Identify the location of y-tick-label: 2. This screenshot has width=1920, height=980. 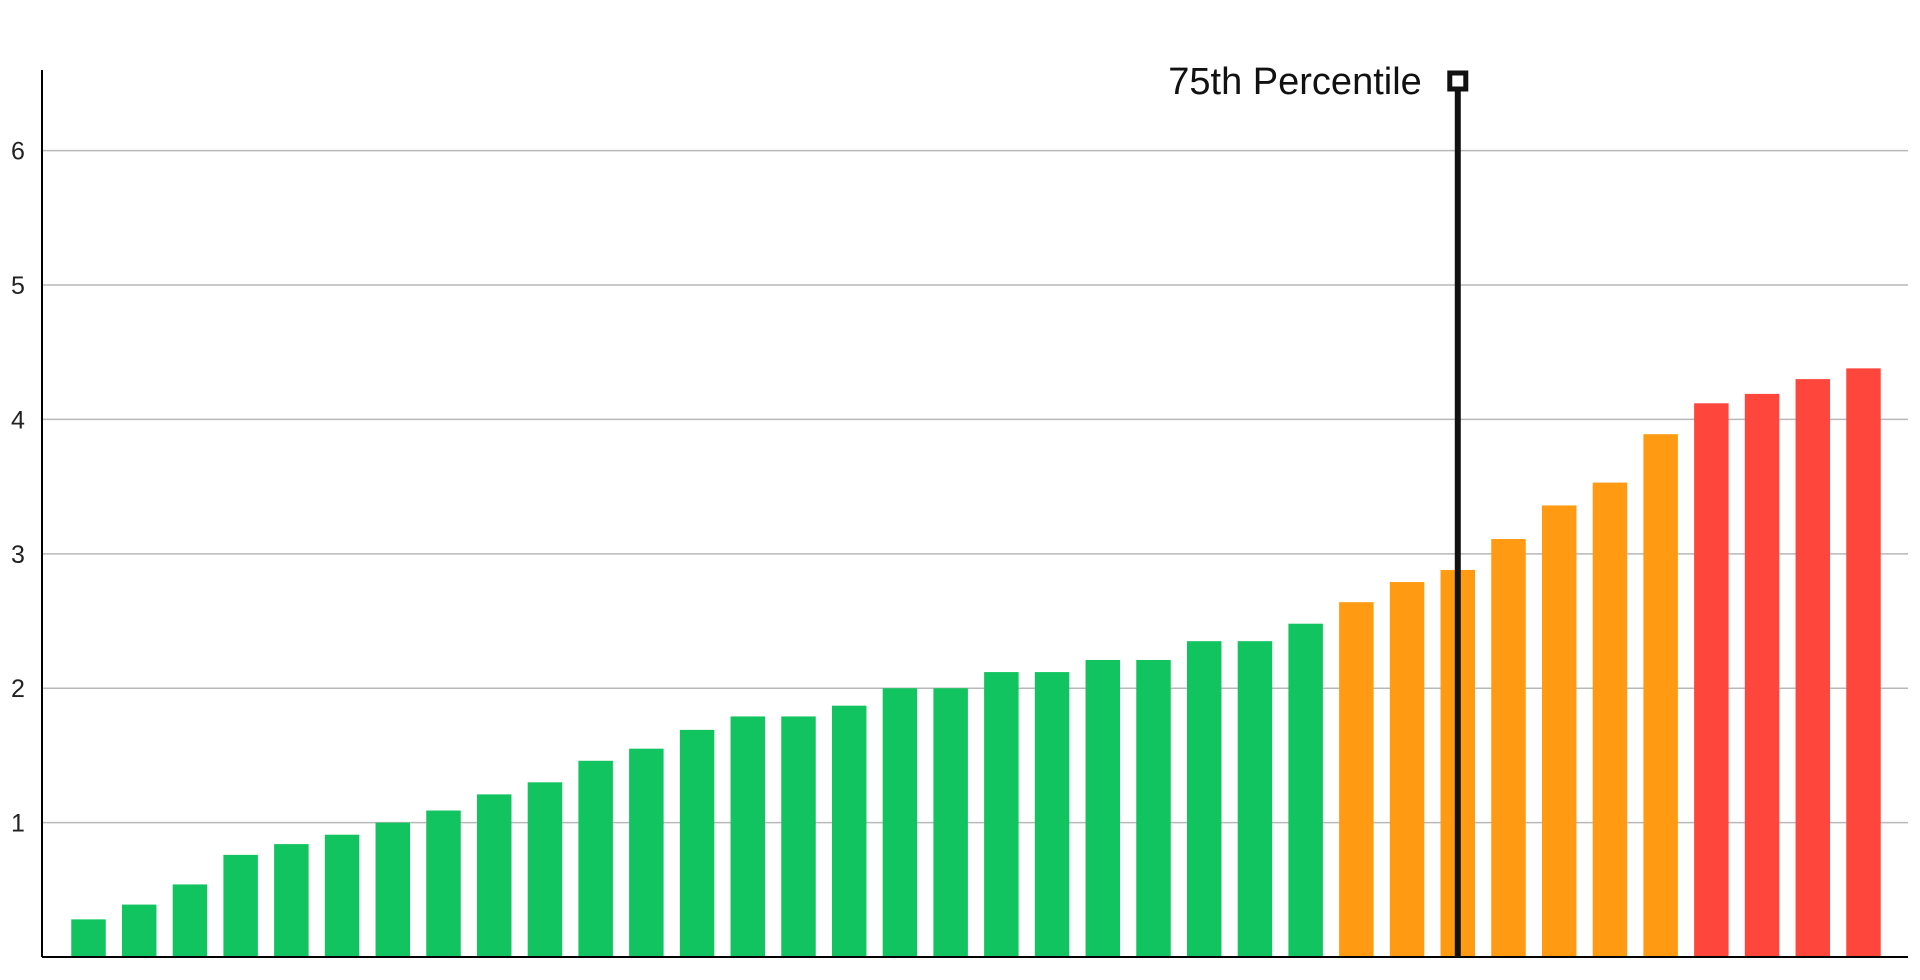
(18, 689).